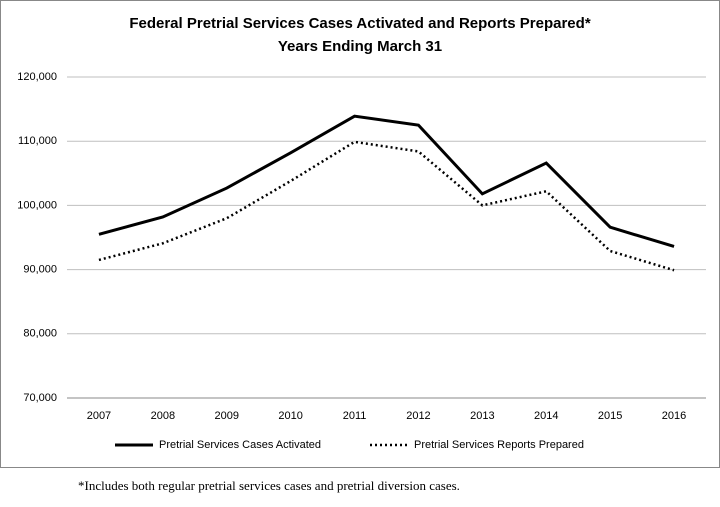  I want to click on y-tick-label: 120,000, so click(37, 77).